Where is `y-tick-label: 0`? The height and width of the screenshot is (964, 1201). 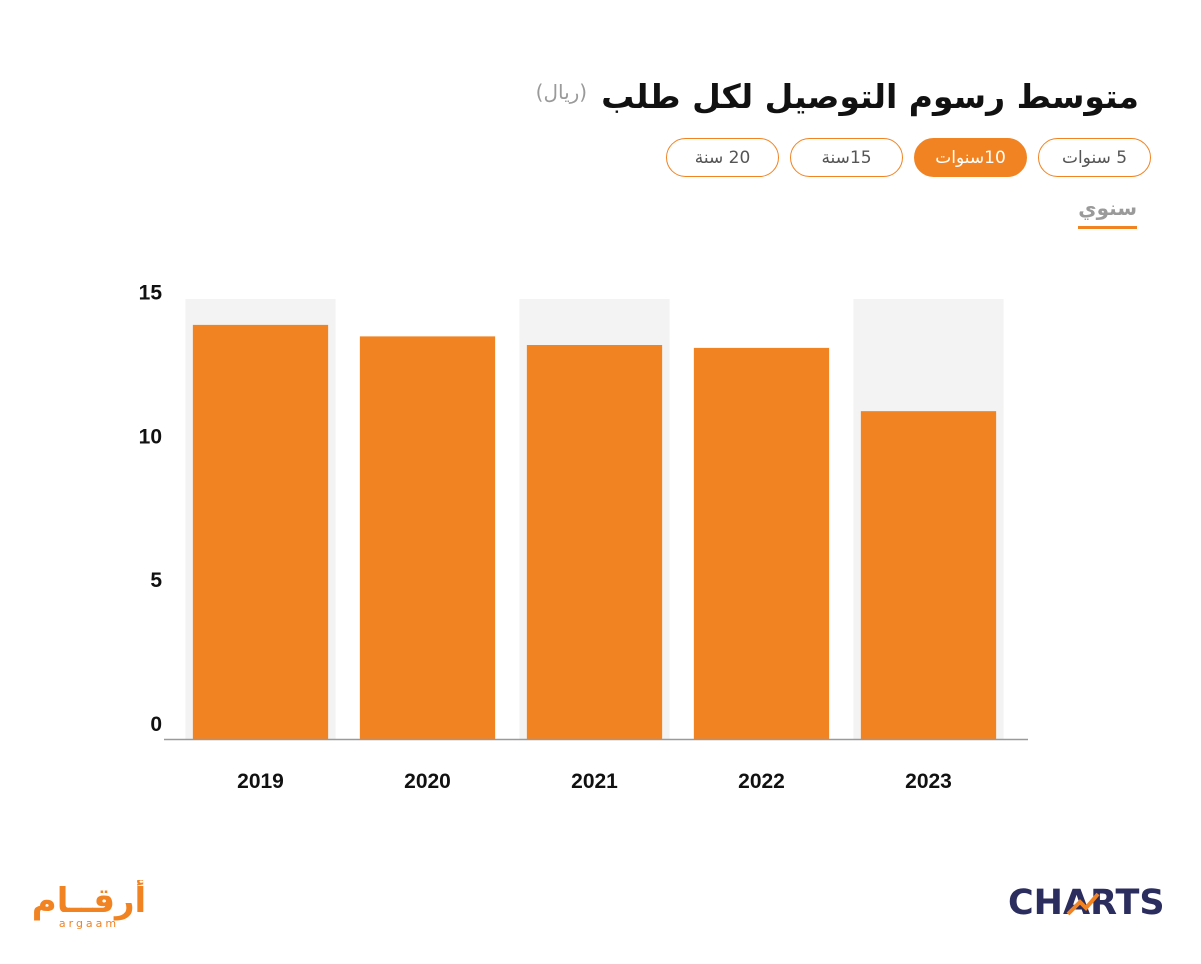 y-tick-label: 0 is located at coordinates (156, 724).